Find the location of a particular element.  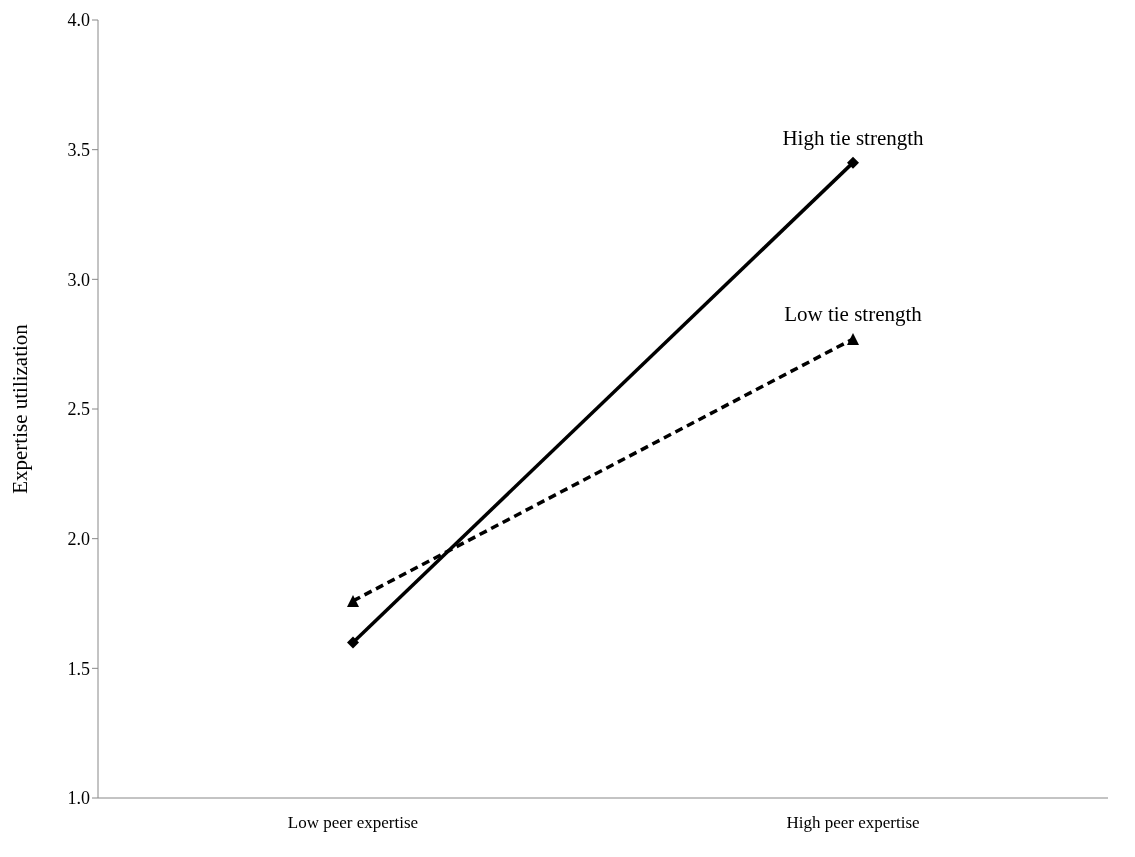

y-axis-title: Expertise utilization is located at coordinates (20, 408).